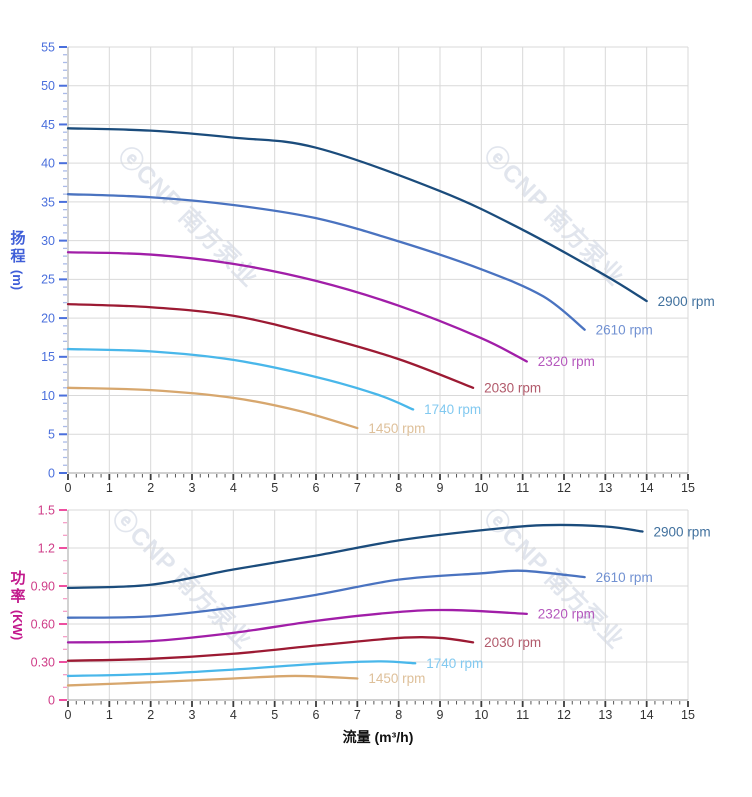 The image size is (752, 797). I want to click on y-tick-label: 50, so click(48, 86).